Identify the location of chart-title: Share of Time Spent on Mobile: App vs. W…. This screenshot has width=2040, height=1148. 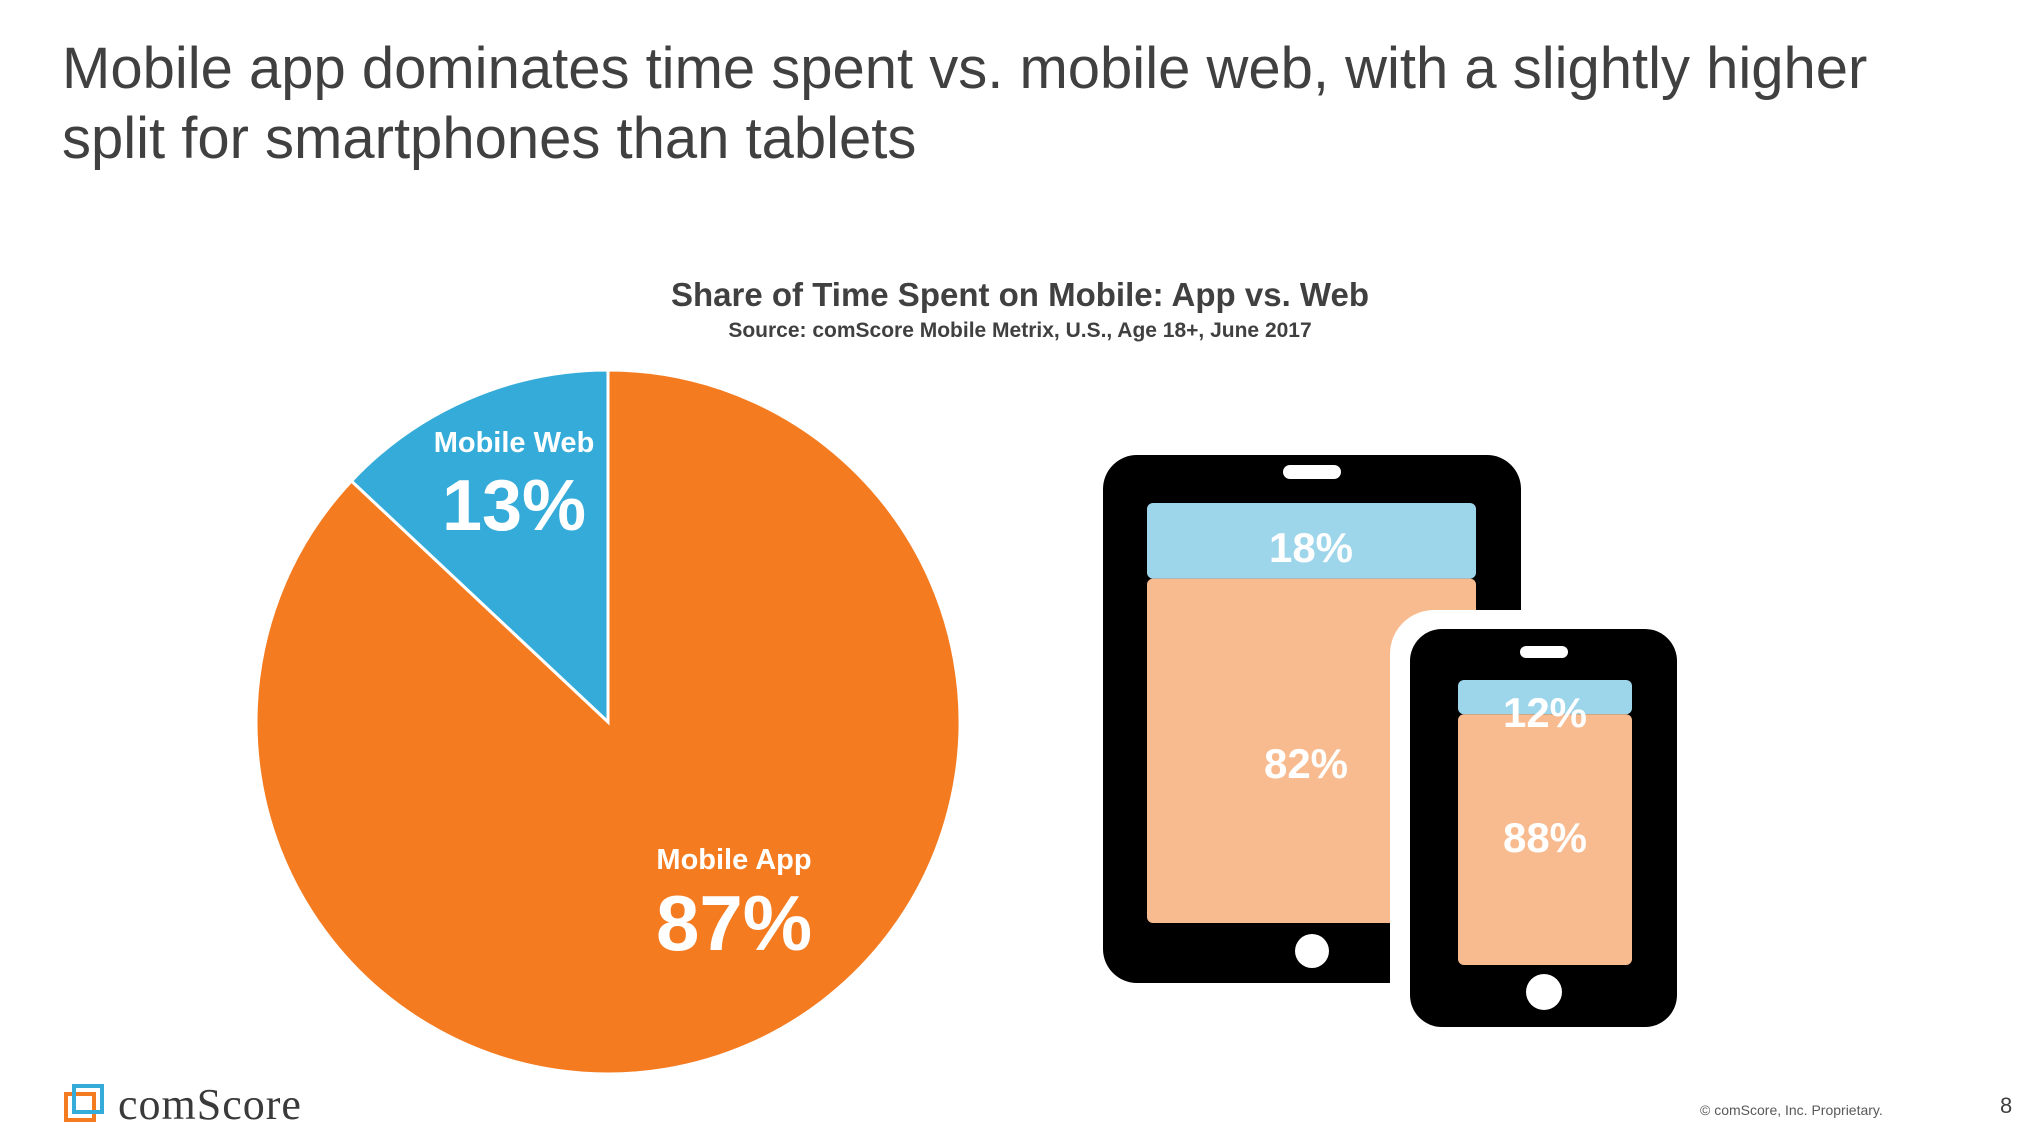
(1020, 294).